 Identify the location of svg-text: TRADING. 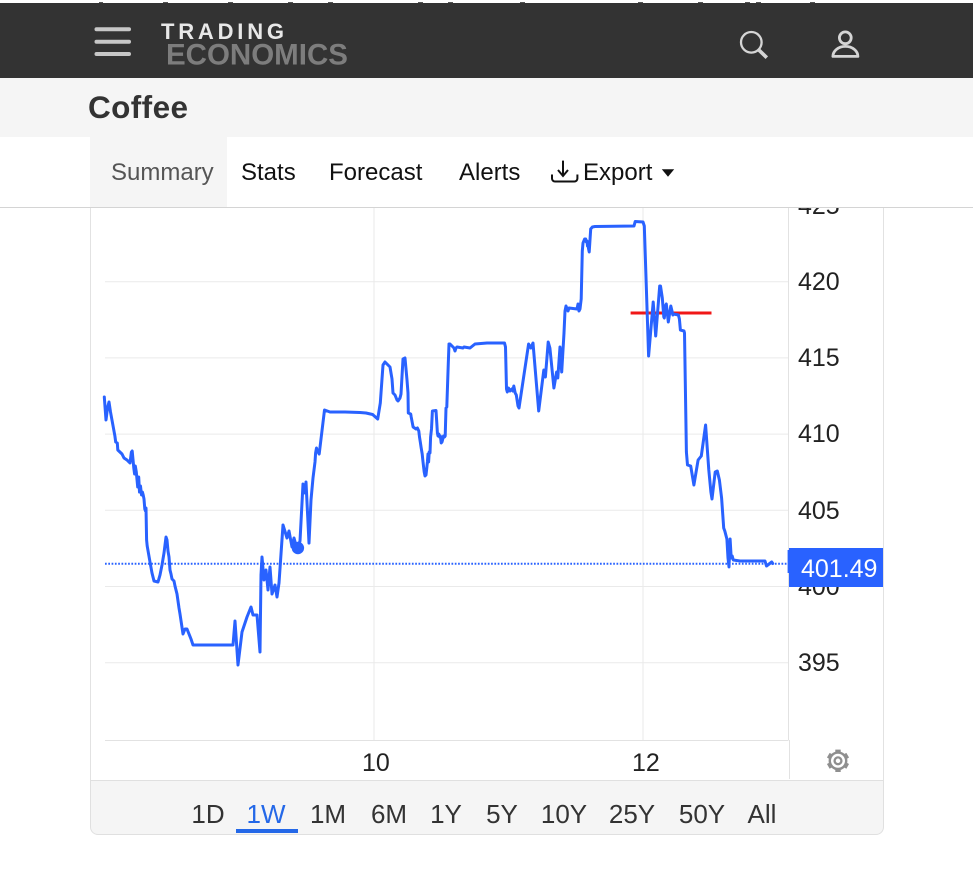
(224, 31).